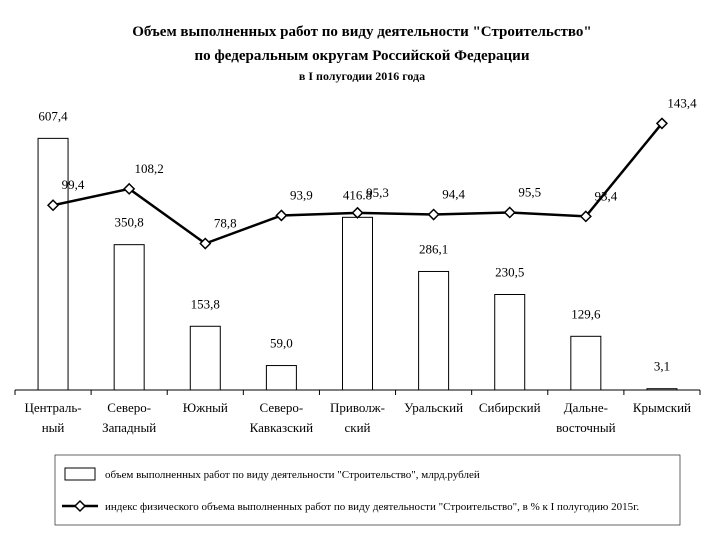  What do you see at coordinates (362, 76) in the screenshot?
I see `chart-subtitle: в I полугодии 2016 года` at bounding box center [362, 76].